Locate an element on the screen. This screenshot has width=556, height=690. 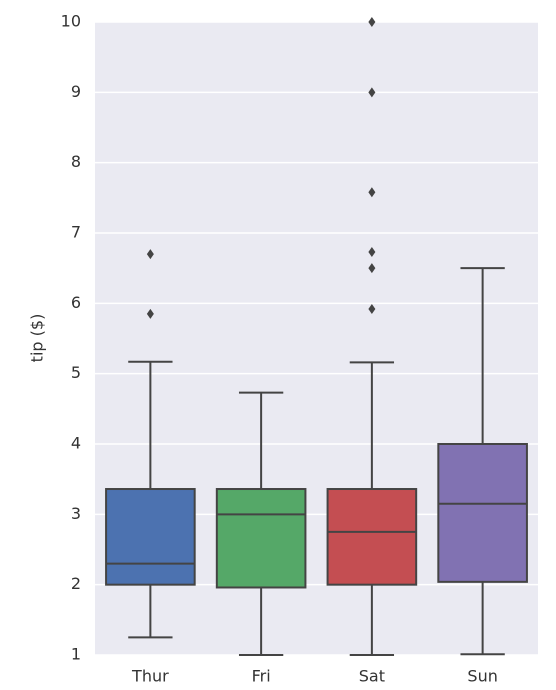
y-tick-label: 5 is located at coordinates (76, 372).